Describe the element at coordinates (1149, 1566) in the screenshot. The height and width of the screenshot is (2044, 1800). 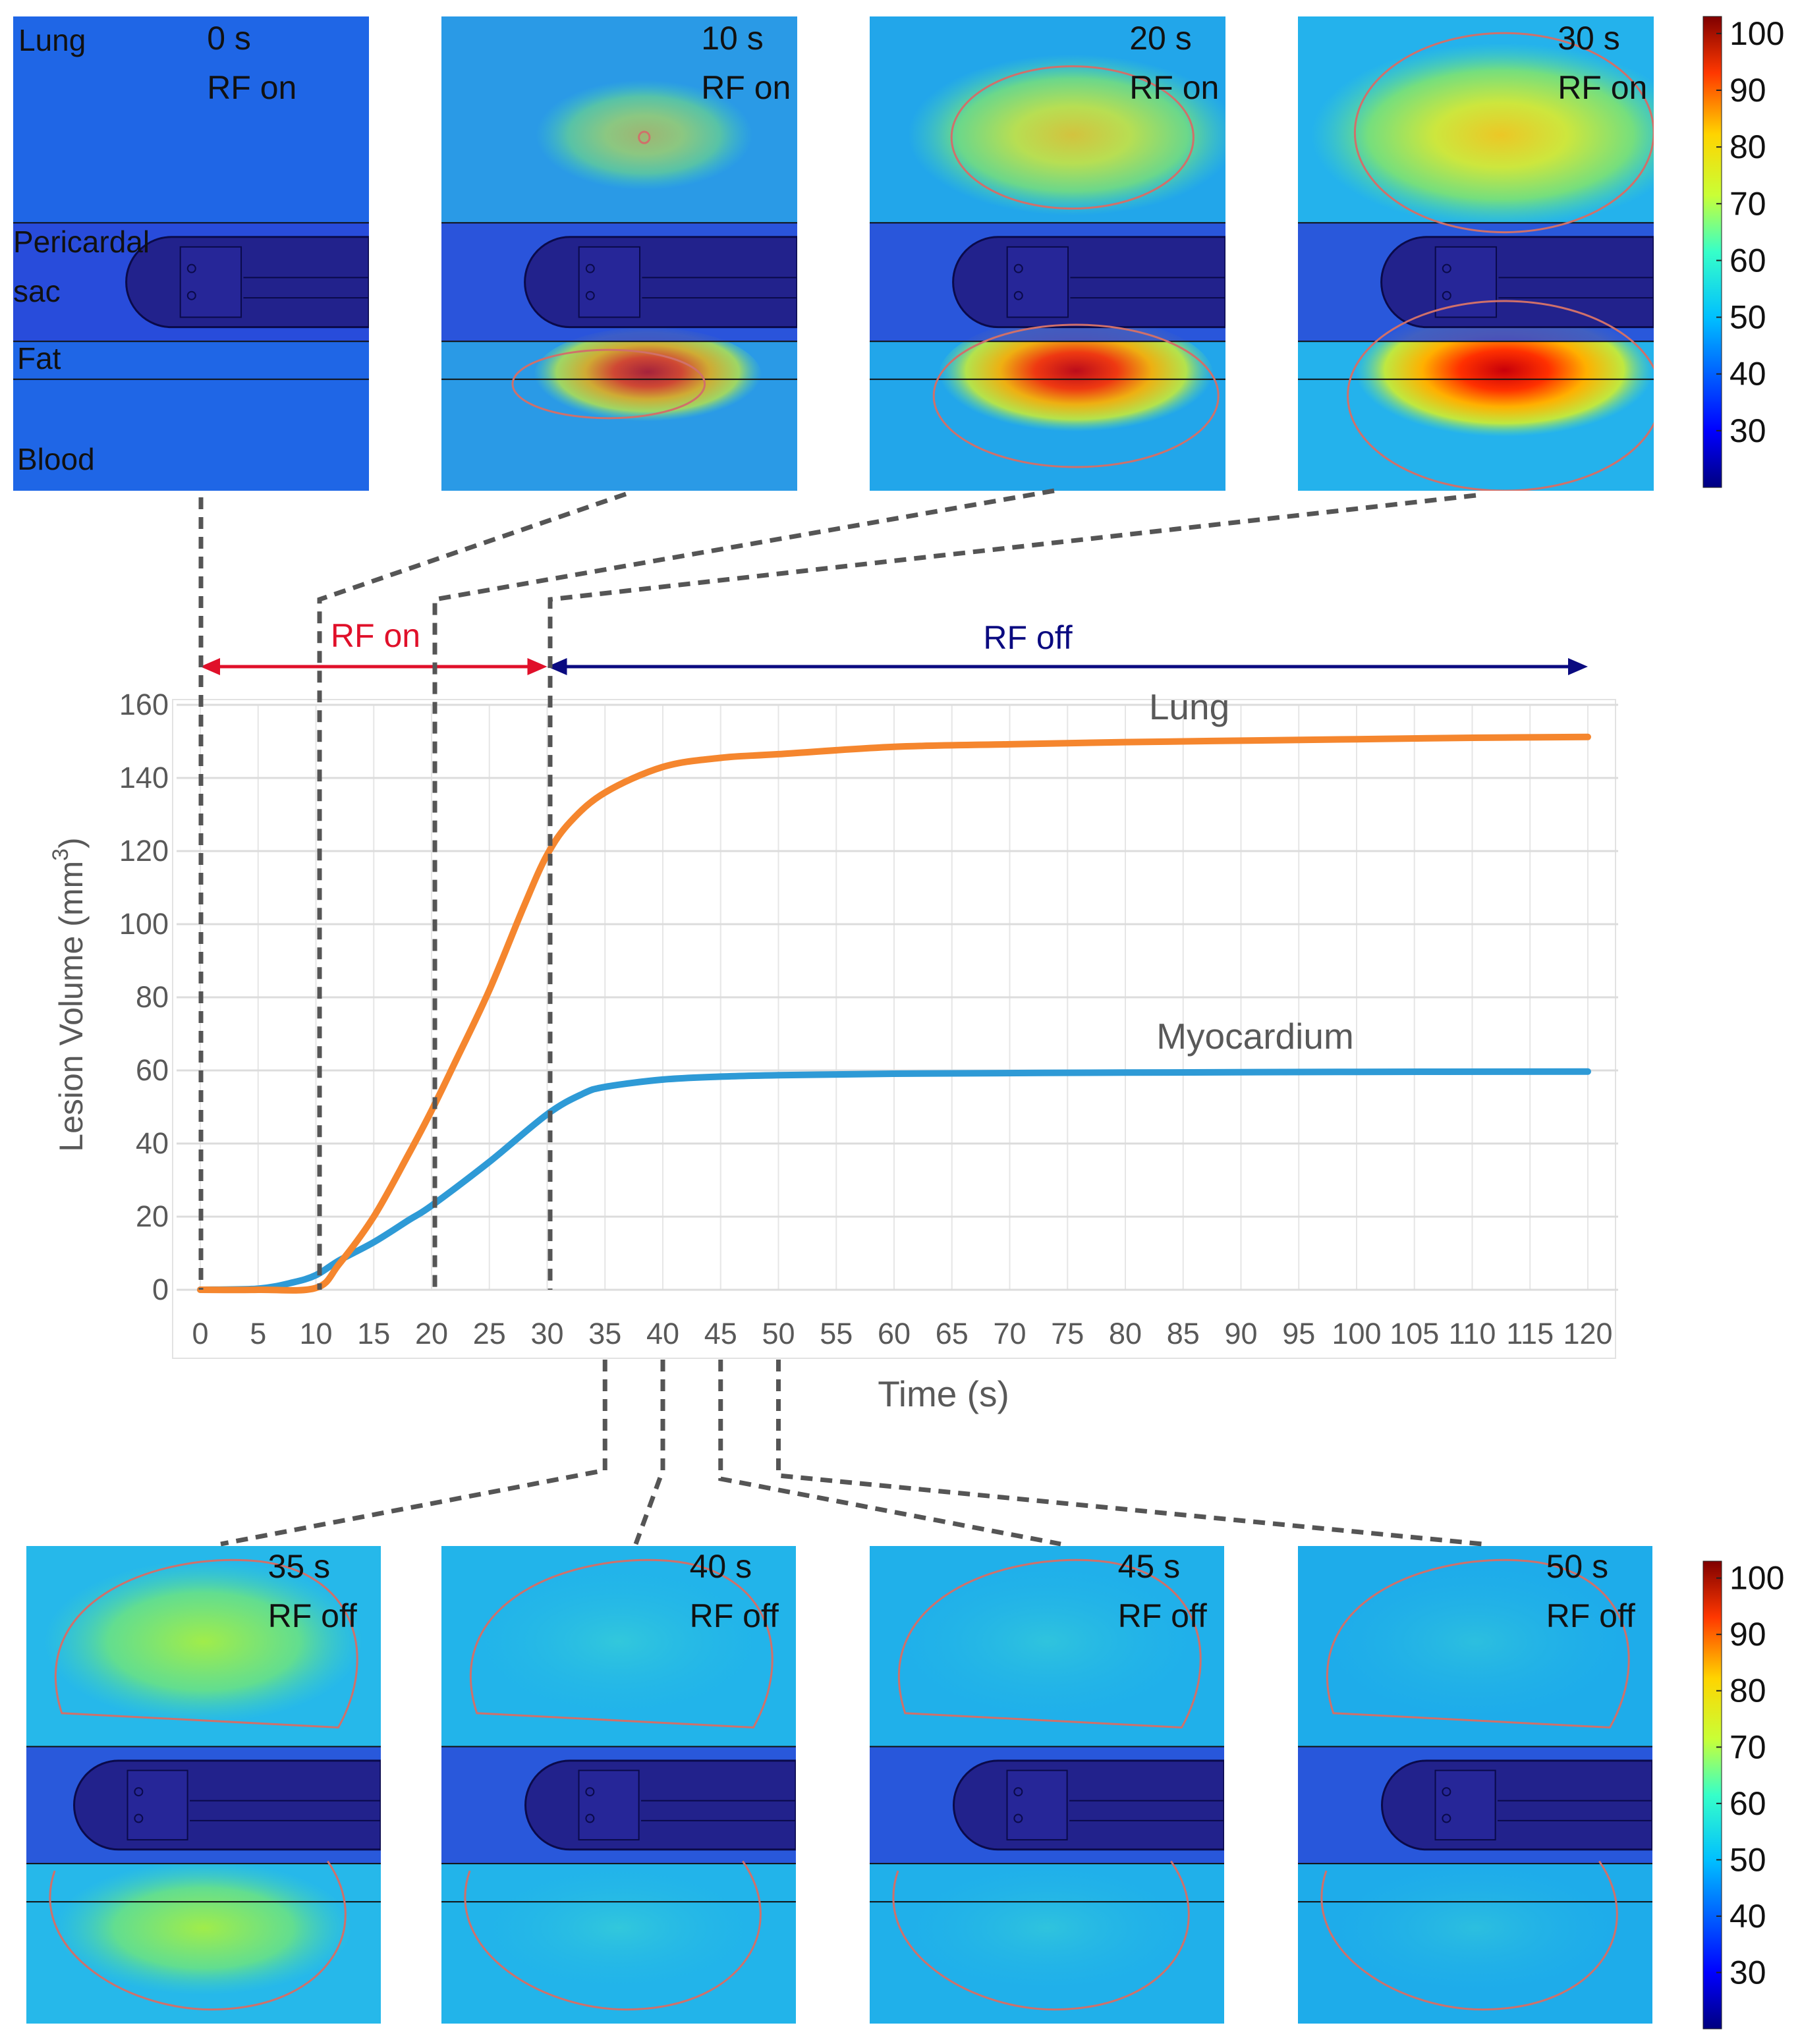
I see `bottom-panel-time-label: 45 s` at that location.